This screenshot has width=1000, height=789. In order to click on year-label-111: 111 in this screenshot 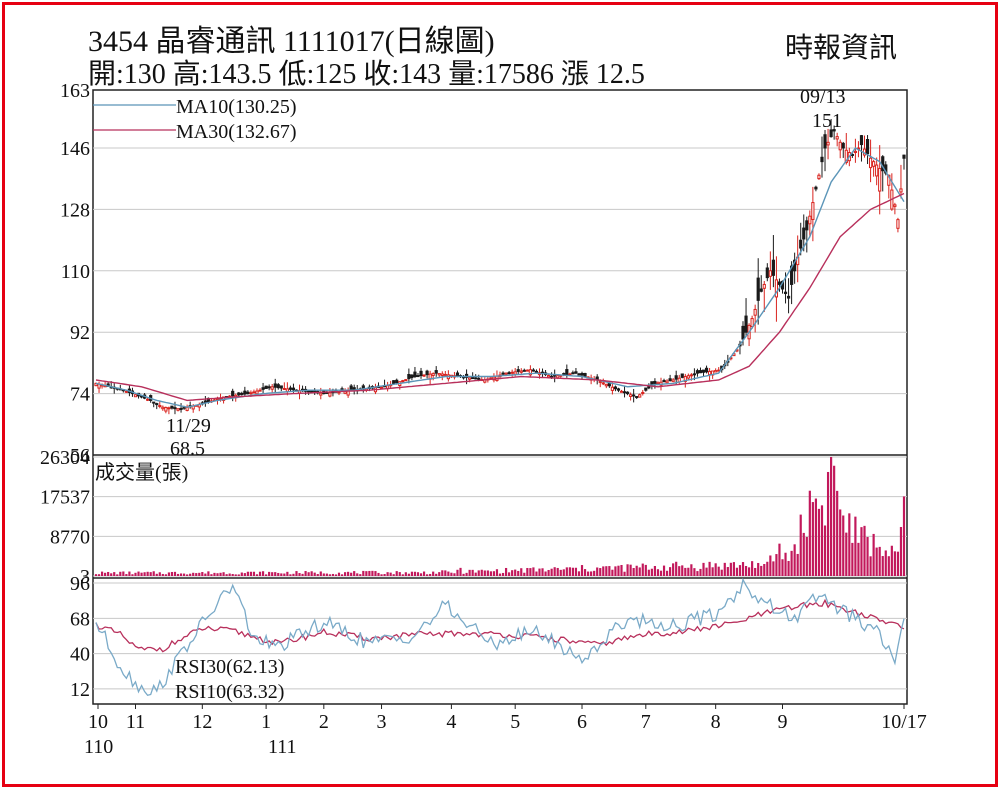, I will do `click(282, 747)`.